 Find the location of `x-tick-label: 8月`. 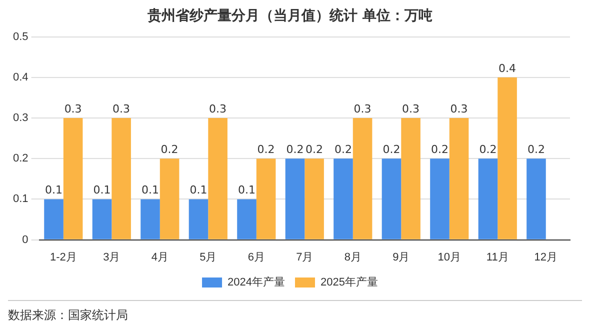

x-tick-label: 8月 is located at coordinates (353, 257).